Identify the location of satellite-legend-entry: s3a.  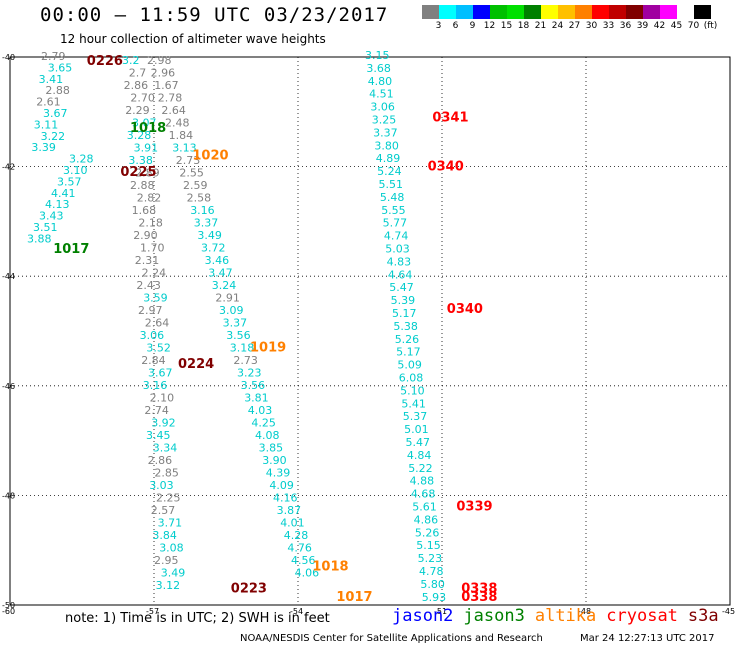
(703, 616).